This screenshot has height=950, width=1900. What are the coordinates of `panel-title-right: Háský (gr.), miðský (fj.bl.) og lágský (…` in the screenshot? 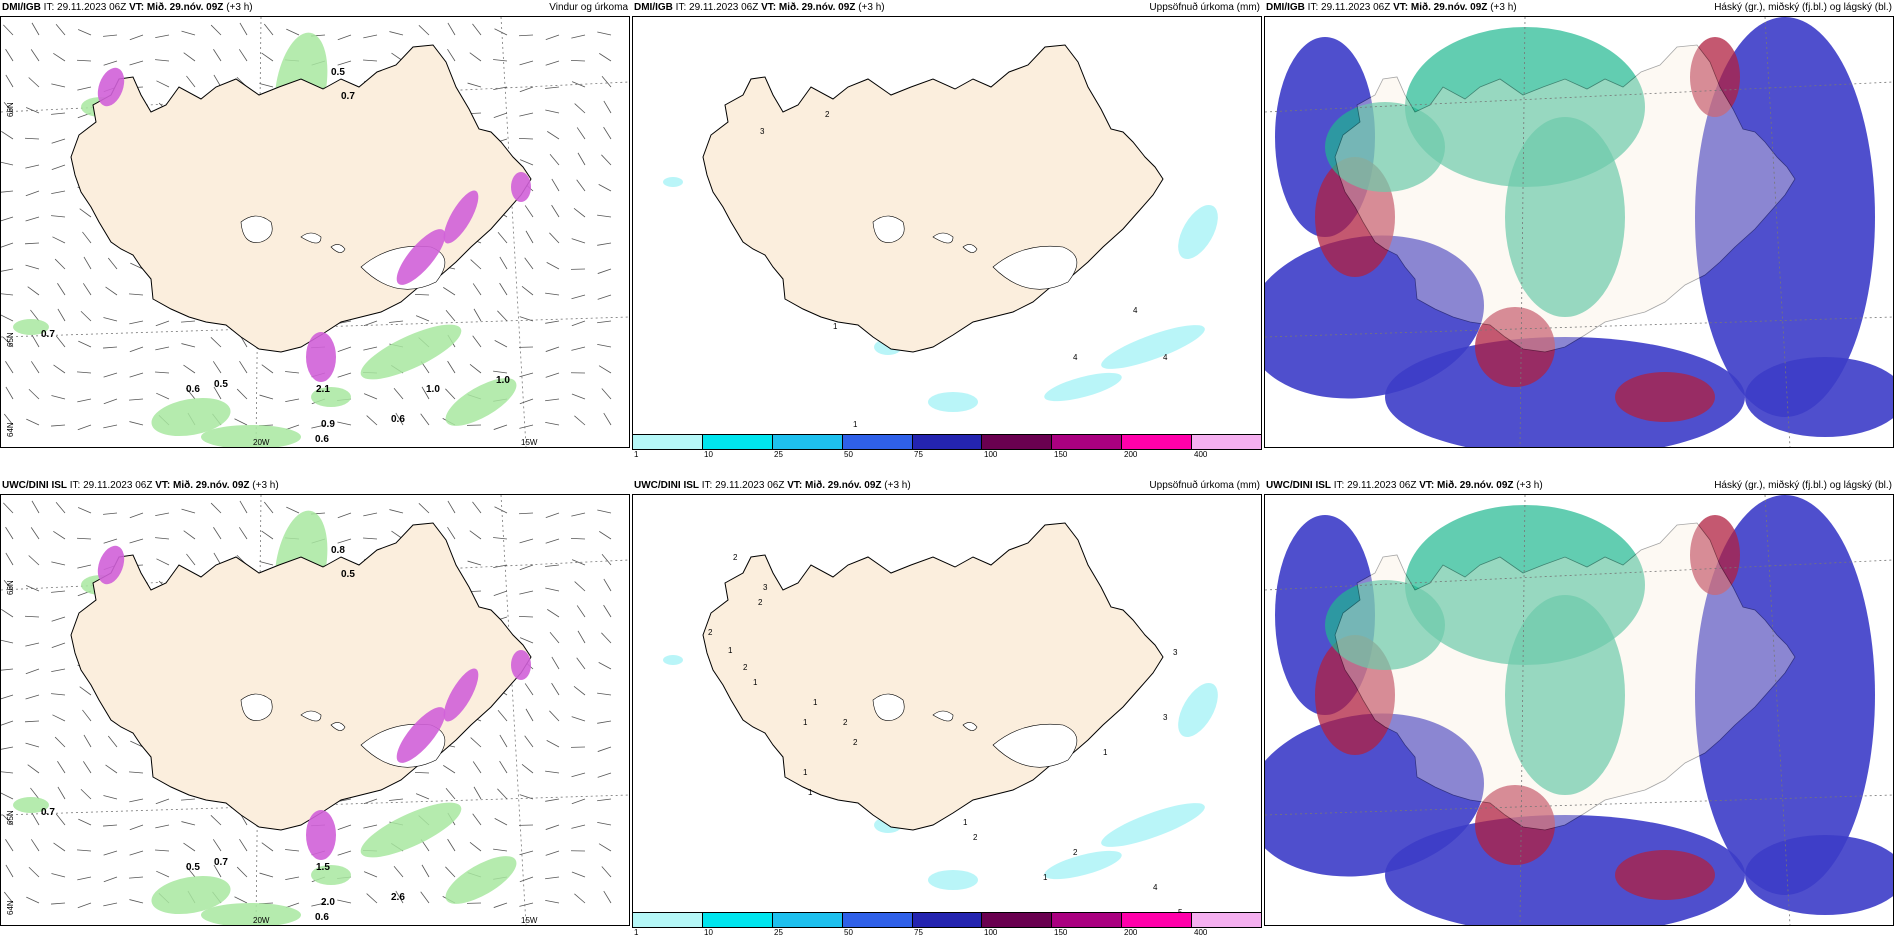 It's located at (1803, 485).